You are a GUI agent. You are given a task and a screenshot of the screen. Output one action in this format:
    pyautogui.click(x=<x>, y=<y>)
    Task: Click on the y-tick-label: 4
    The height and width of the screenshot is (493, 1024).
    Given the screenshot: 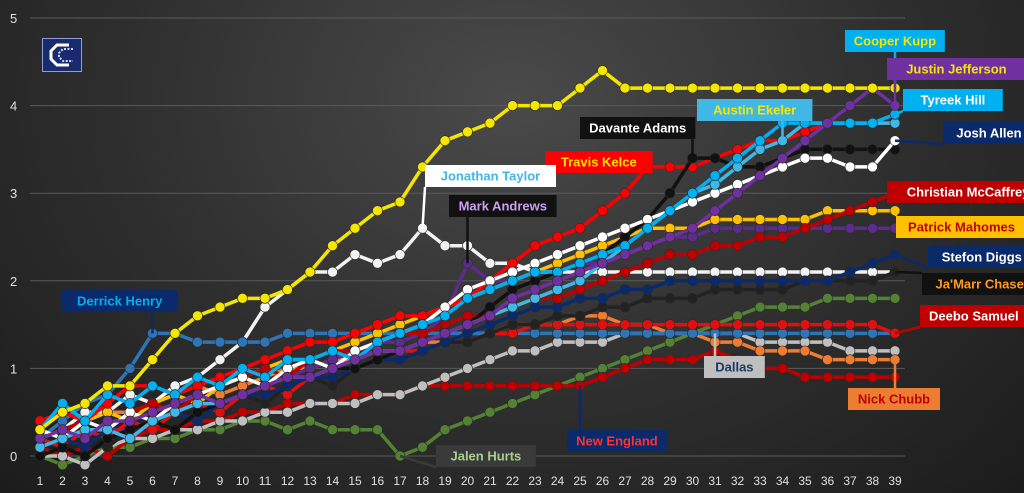 What is the action you would take?
    pyautogui.click(x=13, y=106)
    